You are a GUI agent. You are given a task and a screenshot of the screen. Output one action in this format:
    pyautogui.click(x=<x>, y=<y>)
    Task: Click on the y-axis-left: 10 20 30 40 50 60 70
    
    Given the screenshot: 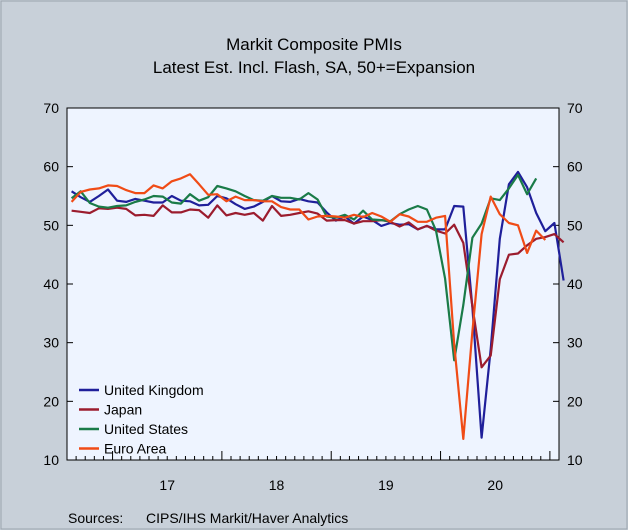 What is the action you would take?
    pyautogui.click(x=58, y=284)
    